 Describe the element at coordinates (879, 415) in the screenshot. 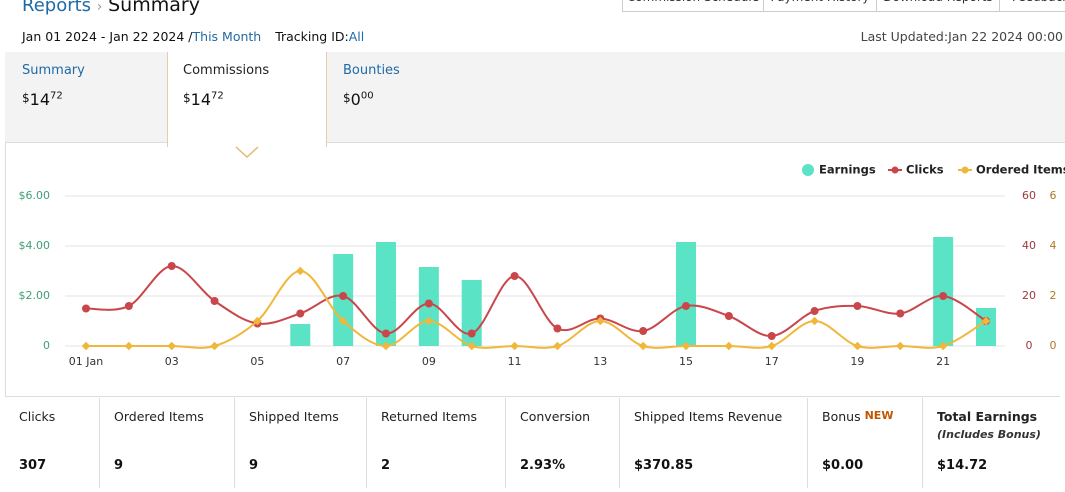

I see `badge: NEW` at that location.